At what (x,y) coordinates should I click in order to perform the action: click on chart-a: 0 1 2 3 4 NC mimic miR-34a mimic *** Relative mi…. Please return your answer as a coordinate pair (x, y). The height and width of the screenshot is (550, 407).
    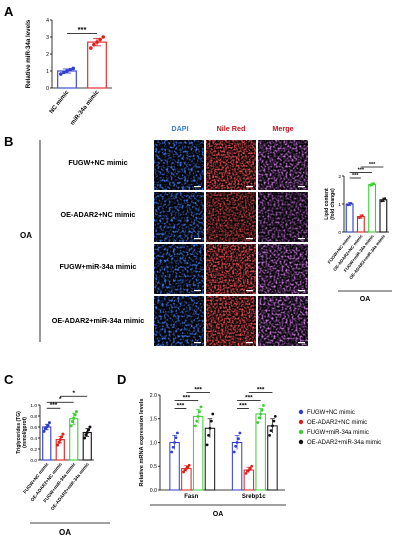
    Looking at the image, I should click on (68, 72).